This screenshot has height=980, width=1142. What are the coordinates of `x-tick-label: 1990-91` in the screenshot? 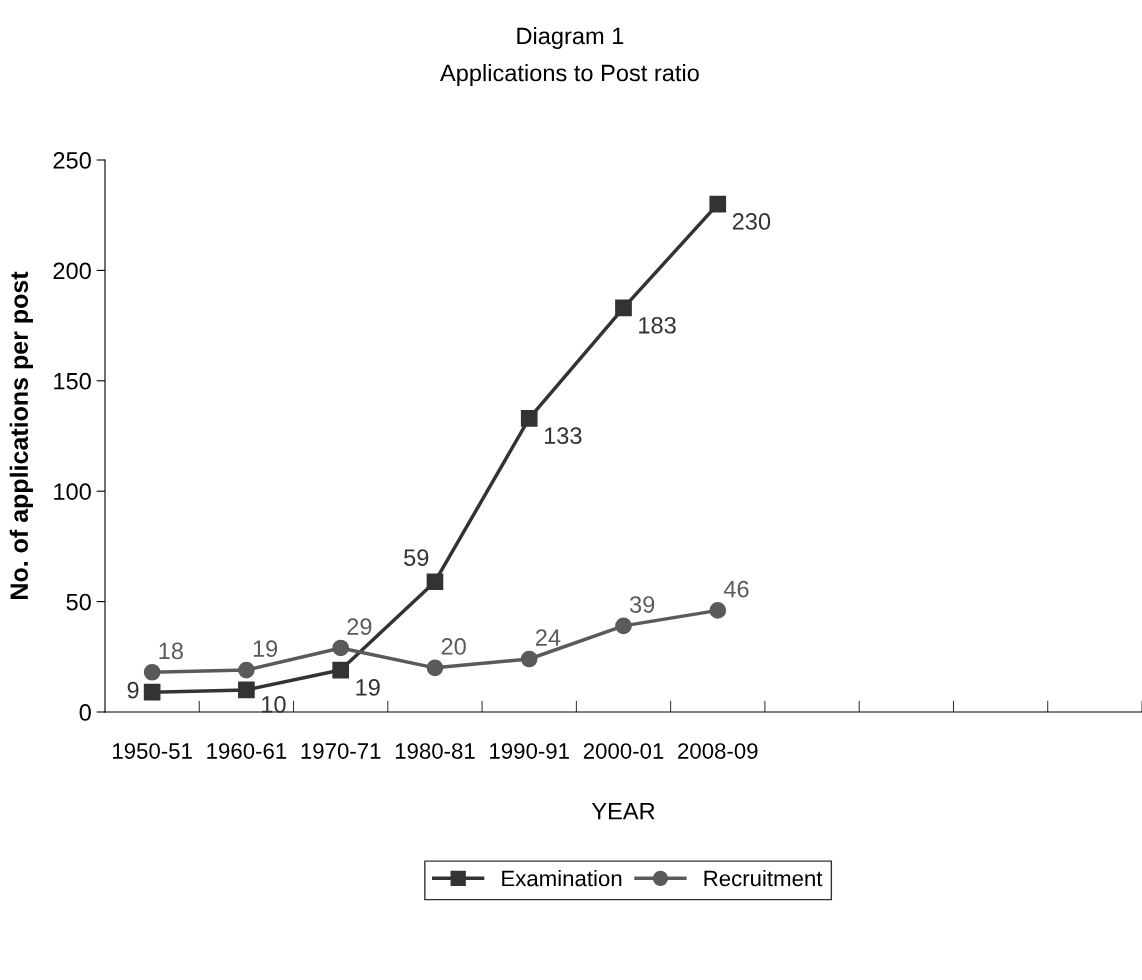 It's located at (529, 751).